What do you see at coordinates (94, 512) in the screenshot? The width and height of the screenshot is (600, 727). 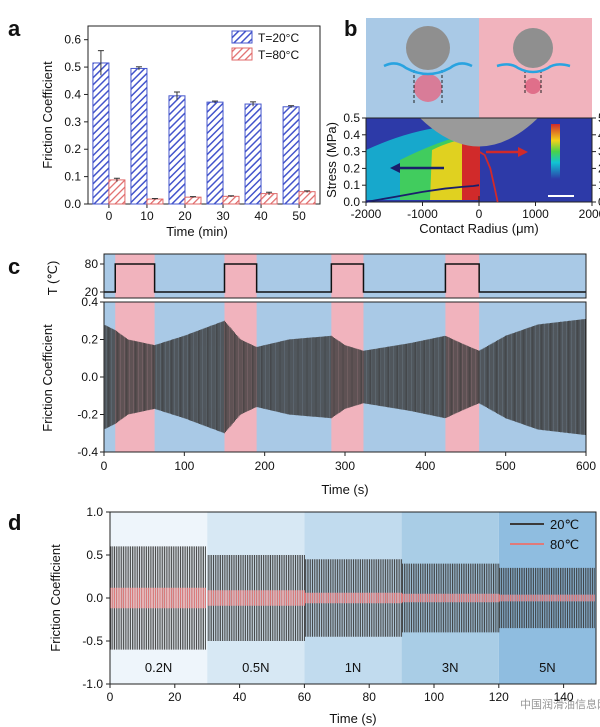 I see `chart-d-ytick-label: 1.0` at bounding box center [94, 512].